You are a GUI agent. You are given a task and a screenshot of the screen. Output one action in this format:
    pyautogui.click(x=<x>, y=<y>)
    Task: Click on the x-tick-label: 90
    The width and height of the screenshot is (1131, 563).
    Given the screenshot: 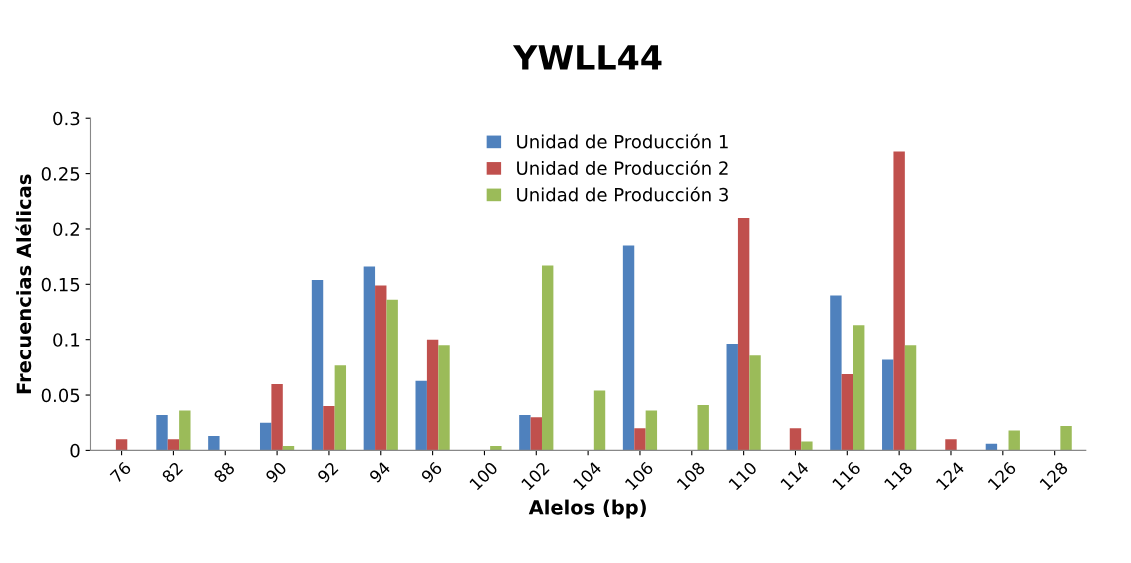 What is the action you would take?
    pyautogui.click(x=276, y=472)
    